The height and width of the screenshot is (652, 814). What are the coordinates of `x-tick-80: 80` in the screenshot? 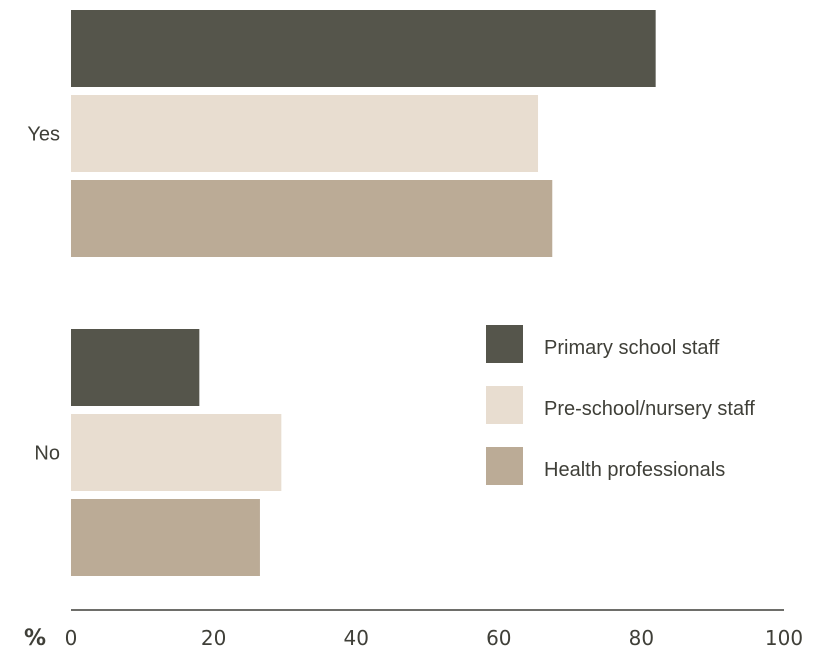 It's located at (641, 638).